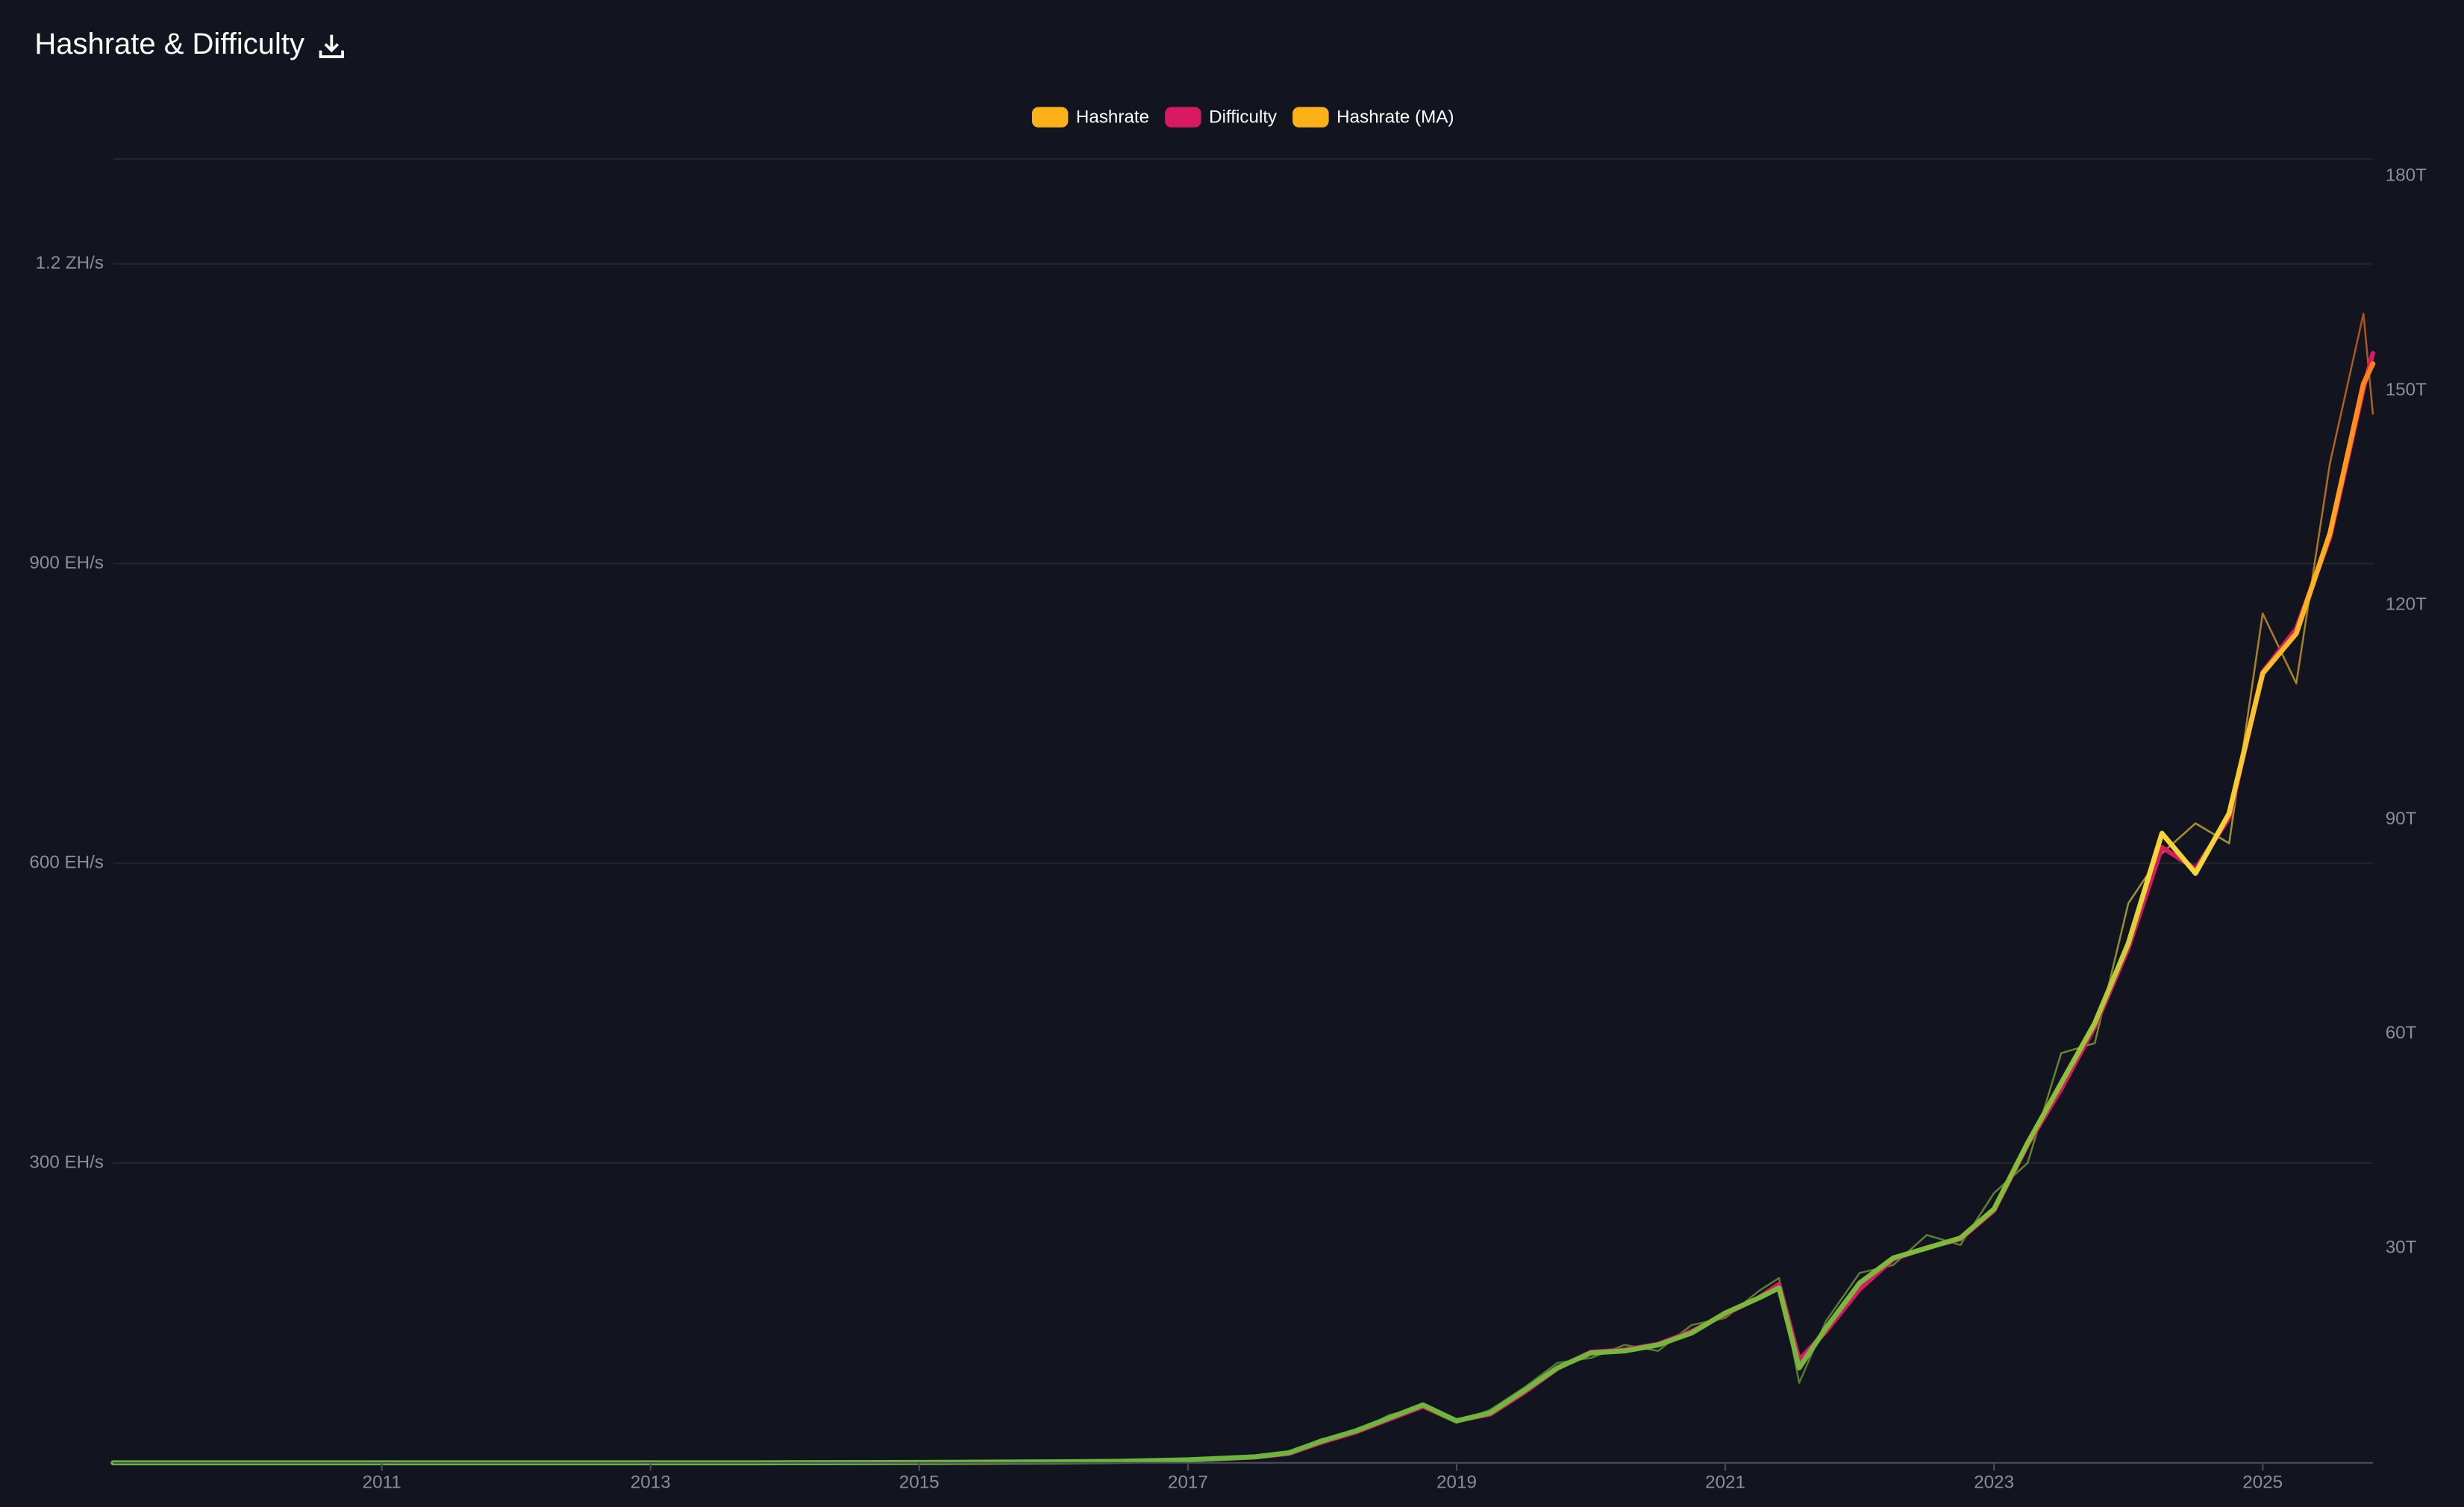 This screenshot has width=2464, height=1507. I want to click on chart-title: Hashrate & Difficulty, so click(169, 44).